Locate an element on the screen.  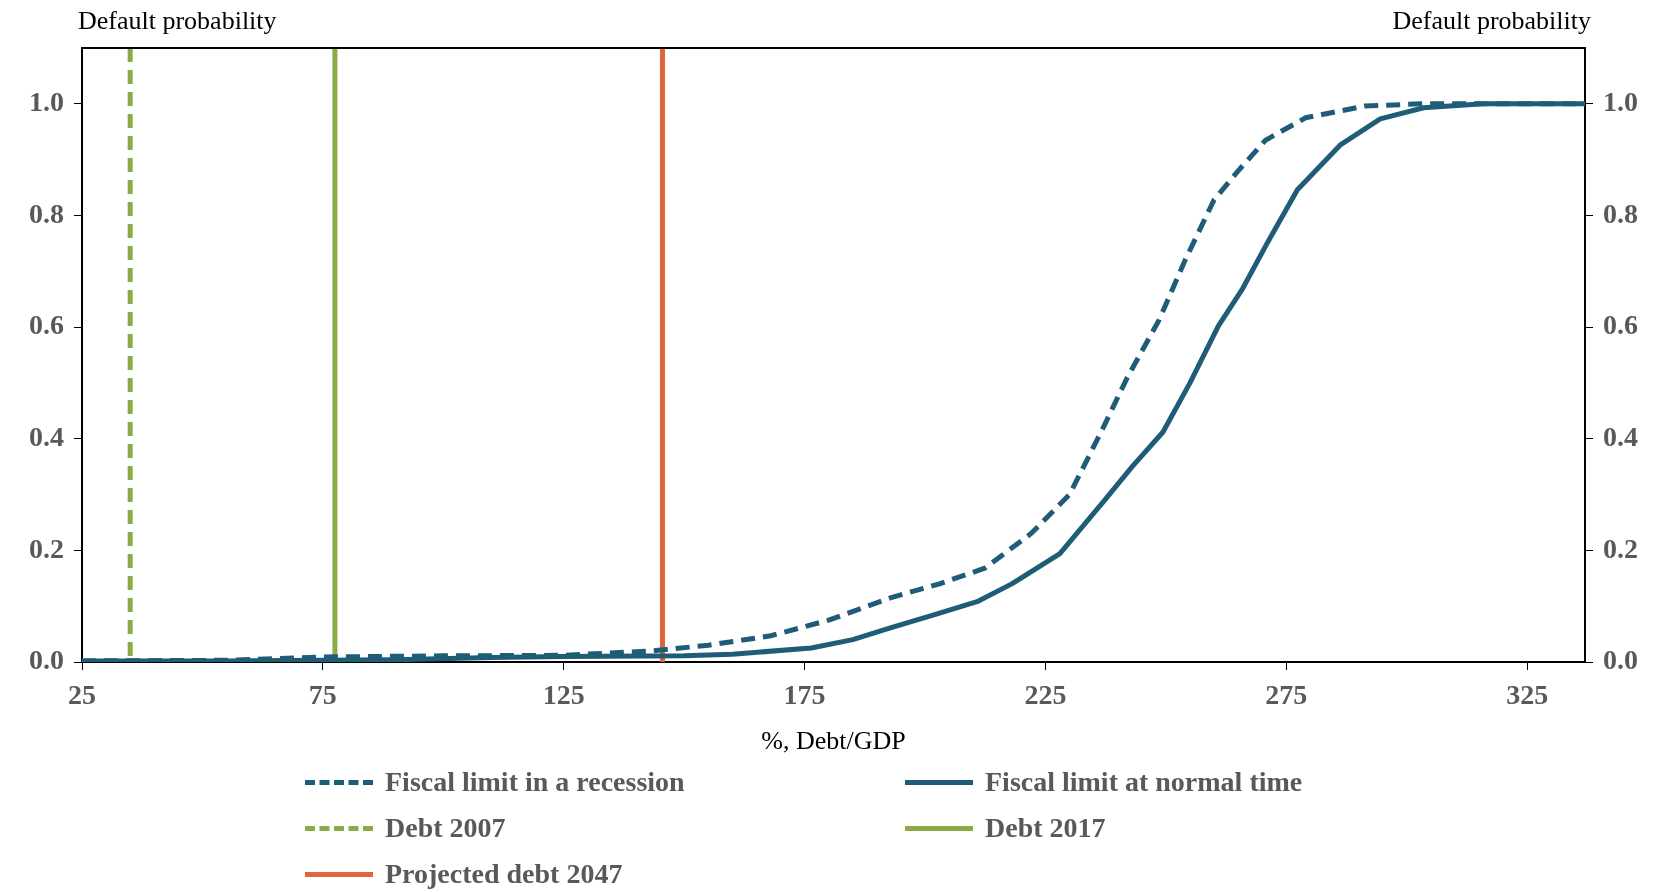
x-tick-label: 175 is located at coordinates (804, 695).